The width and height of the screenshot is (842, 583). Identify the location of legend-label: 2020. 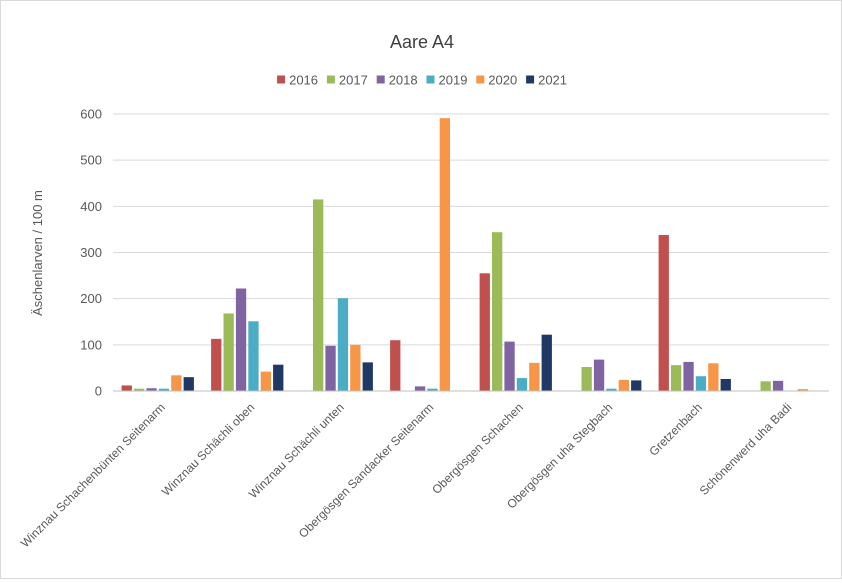
(502, 80).